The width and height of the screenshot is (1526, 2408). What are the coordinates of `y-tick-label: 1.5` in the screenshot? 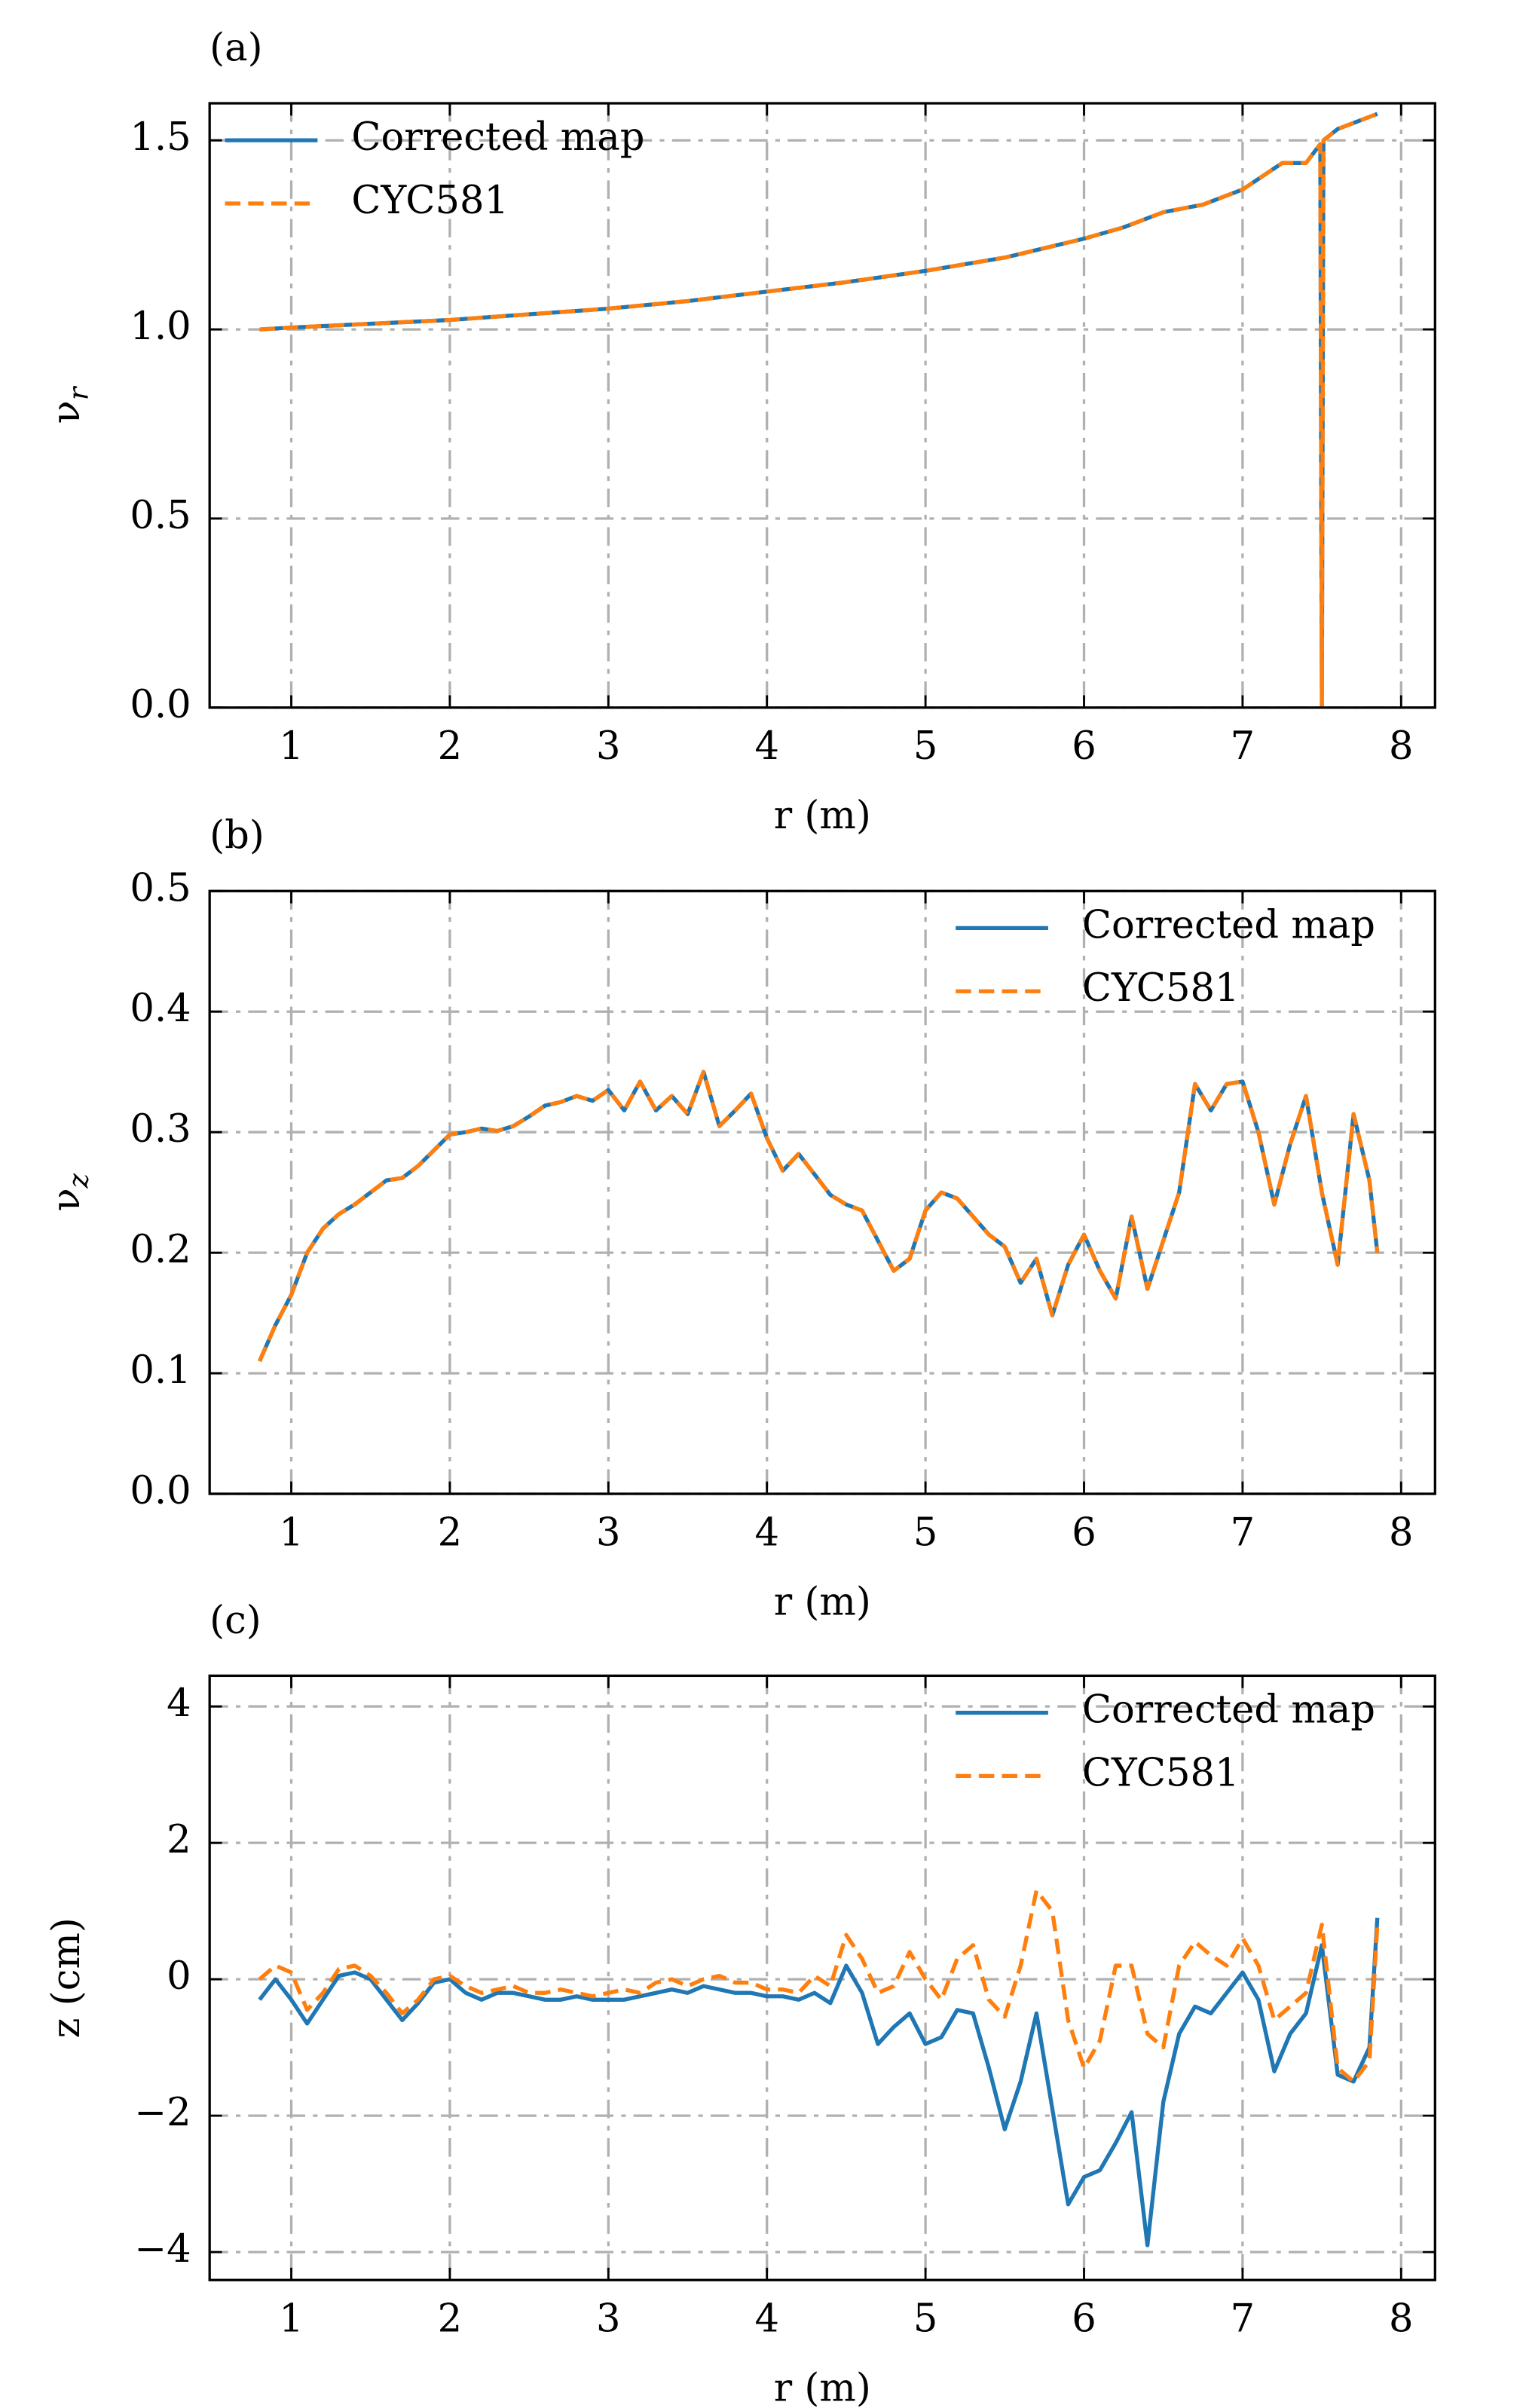 It's located at (160, 137).